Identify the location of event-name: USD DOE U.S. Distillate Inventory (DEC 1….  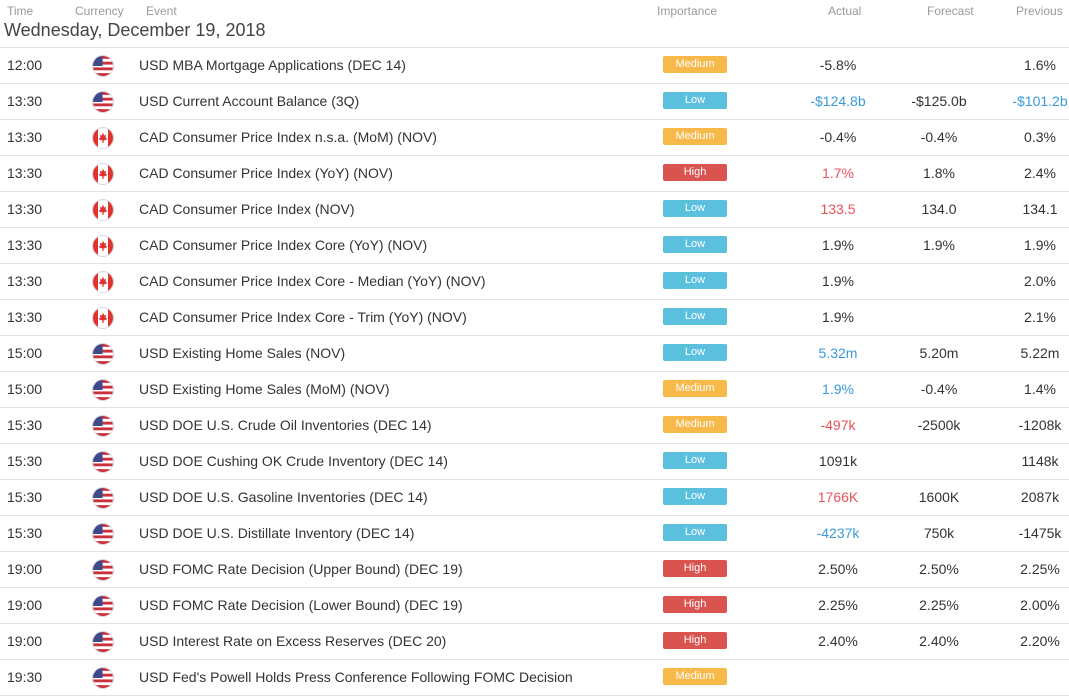
(277, 533).